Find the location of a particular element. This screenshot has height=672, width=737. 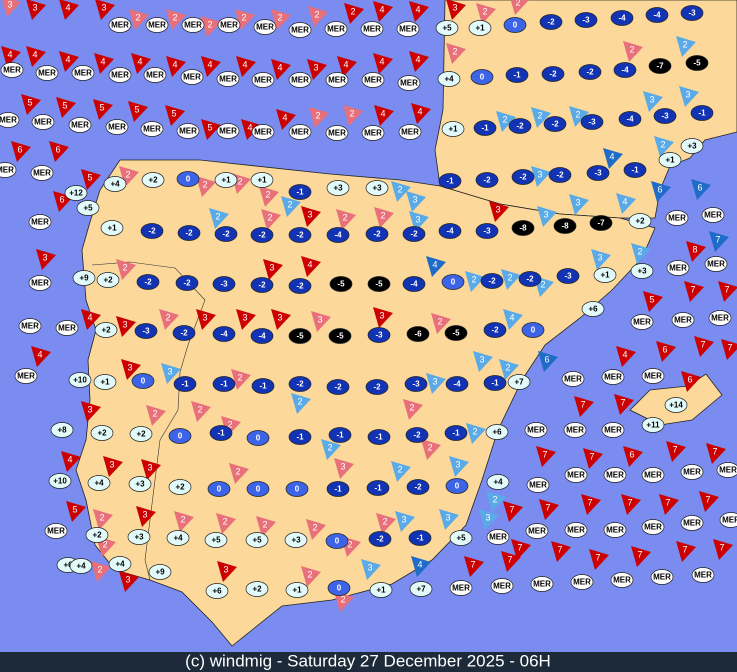

border is located at coordinates (148, 421).